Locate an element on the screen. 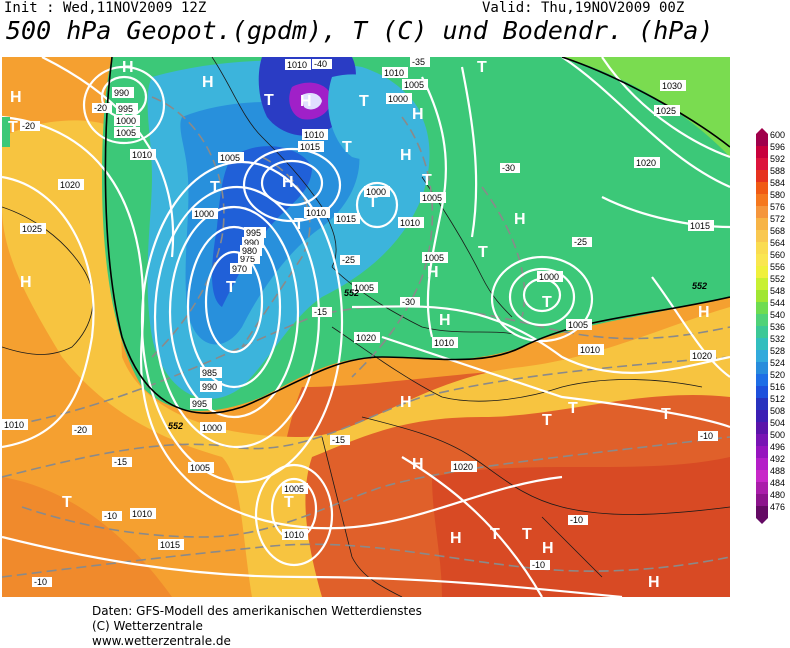  scale-label: 492 is located at coordinates (777, 459).